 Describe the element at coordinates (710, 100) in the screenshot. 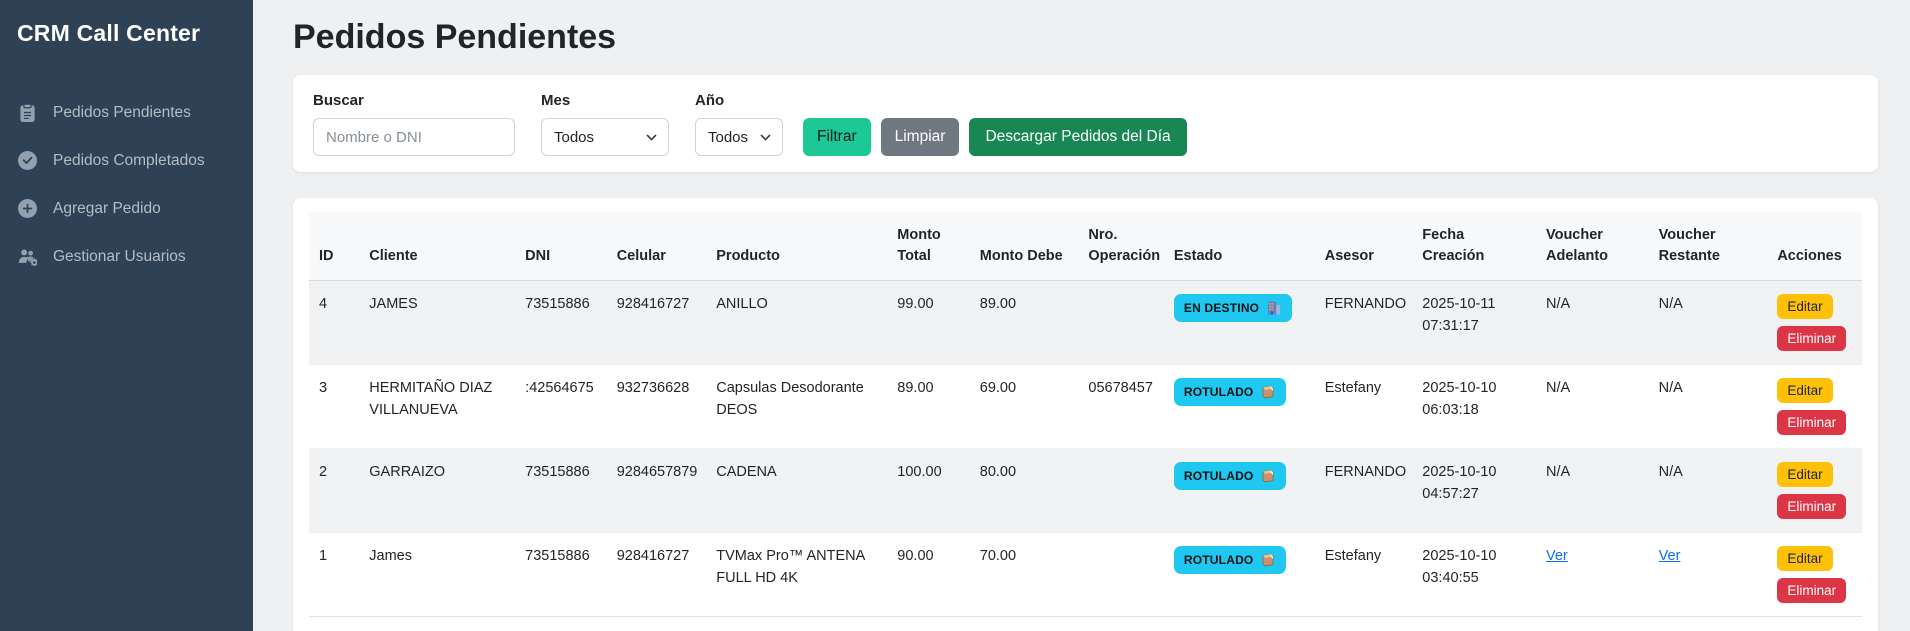

I see `year-label: Año` at that location.